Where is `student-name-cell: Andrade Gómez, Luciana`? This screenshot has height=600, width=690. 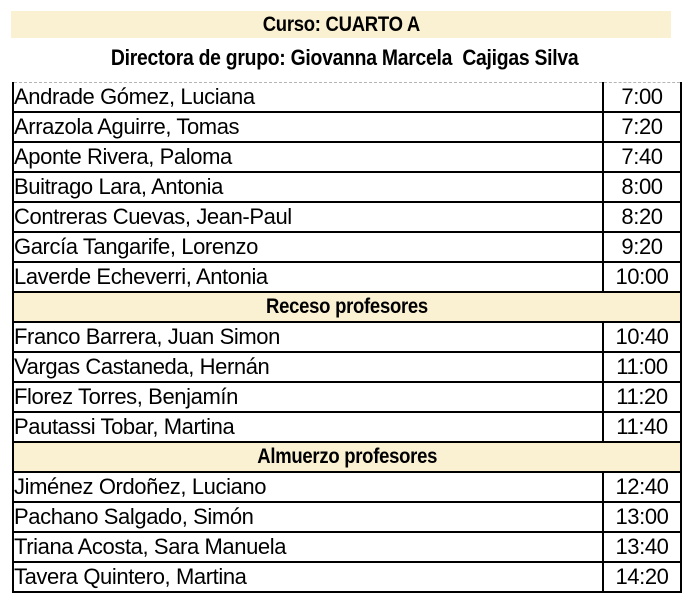 student-name-cell: Andrade Gómez, Luciana is located at coordinates (308, 97).